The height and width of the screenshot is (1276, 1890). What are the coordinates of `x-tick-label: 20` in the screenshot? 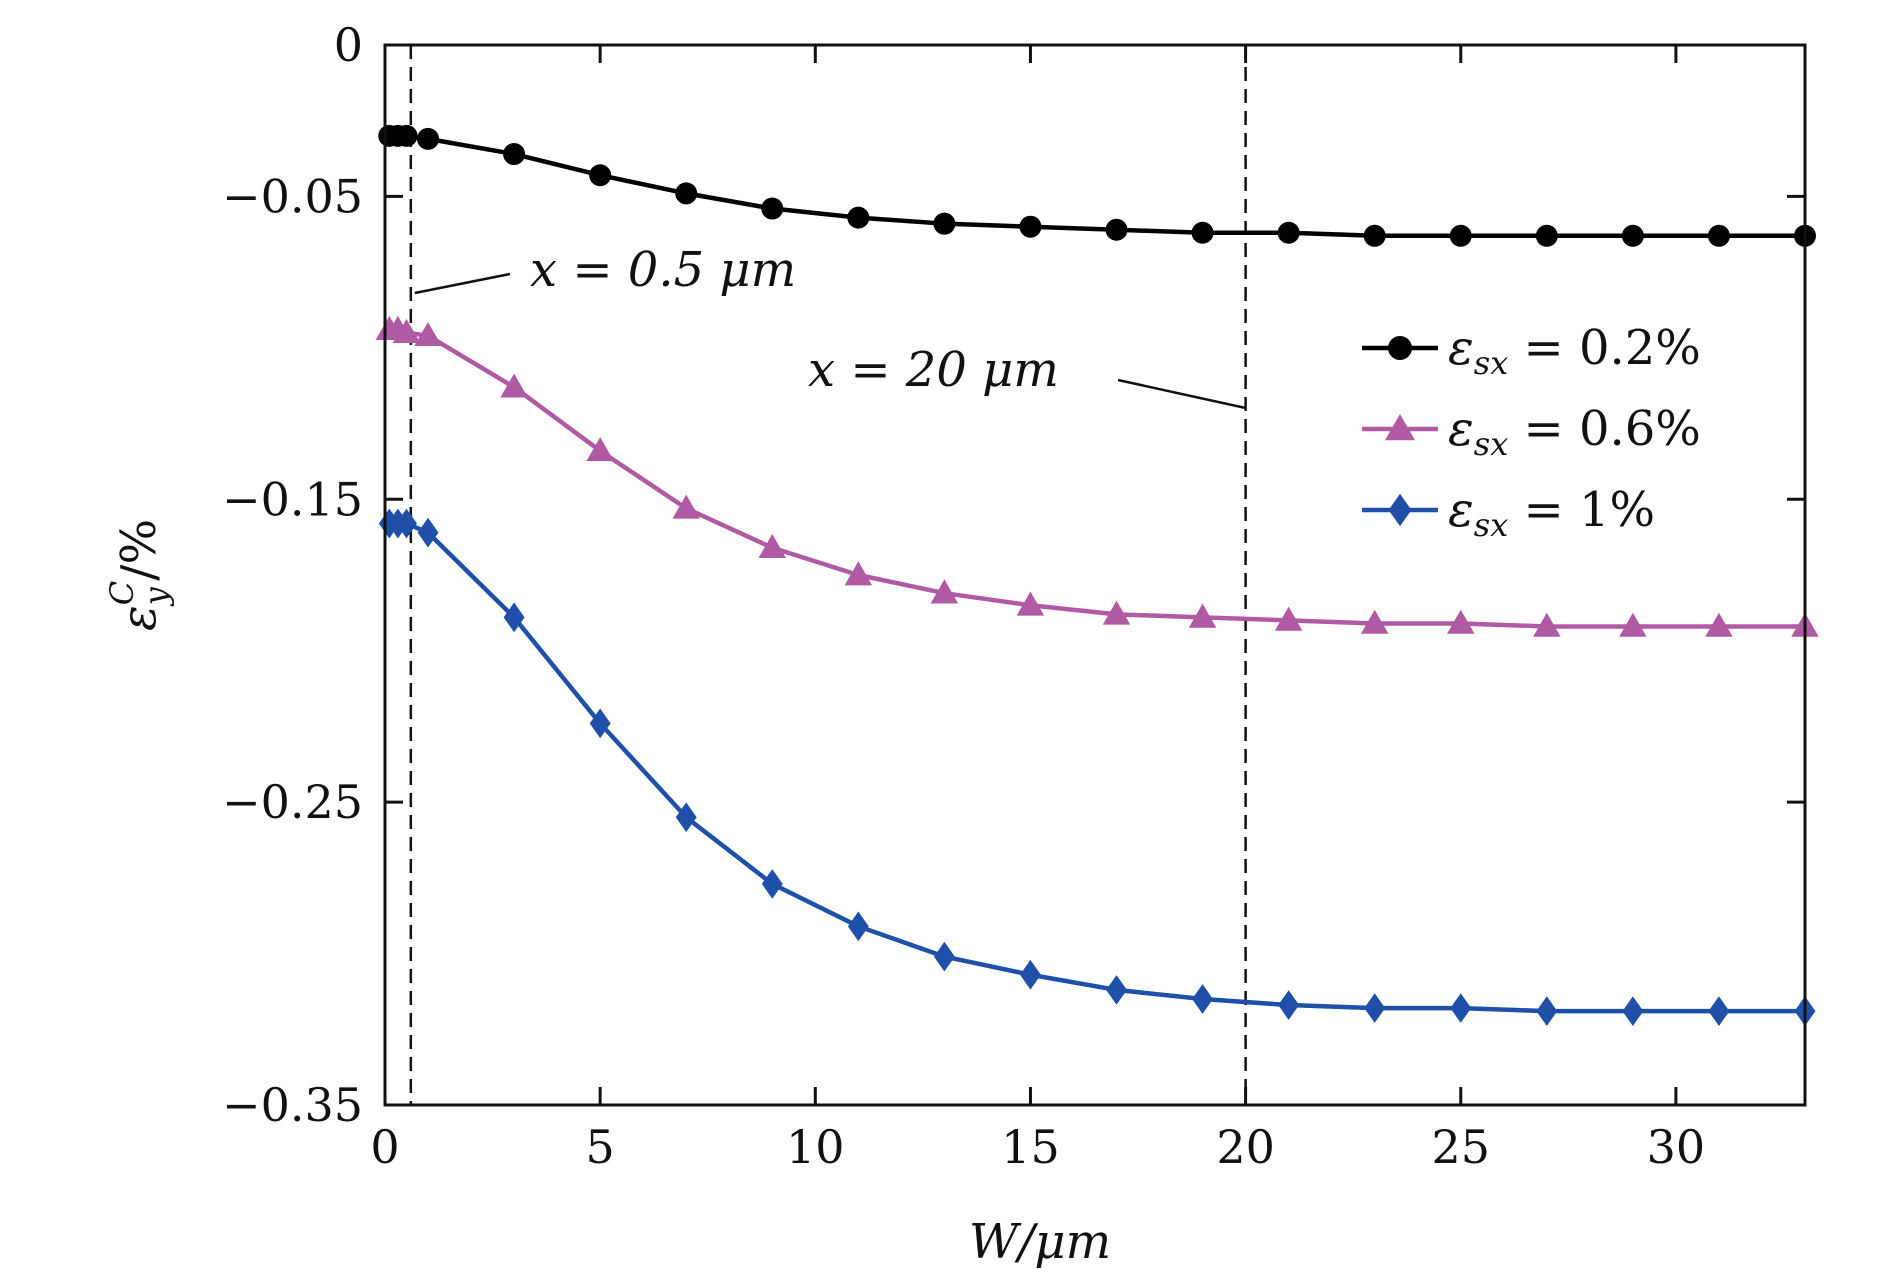 It's located at (1245, 1147).